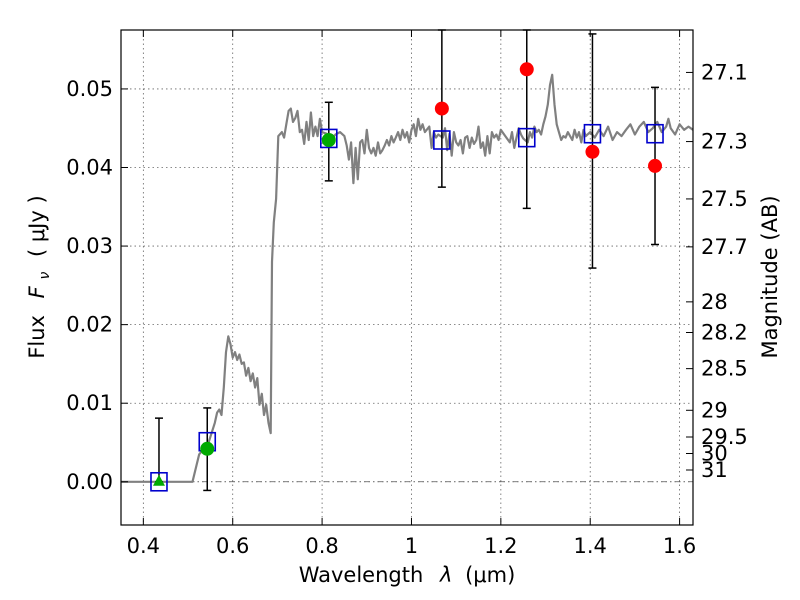 The image size is (800, 600). I want to click on x-axis-label: Wavelength λ (μm), so click(407, 575).